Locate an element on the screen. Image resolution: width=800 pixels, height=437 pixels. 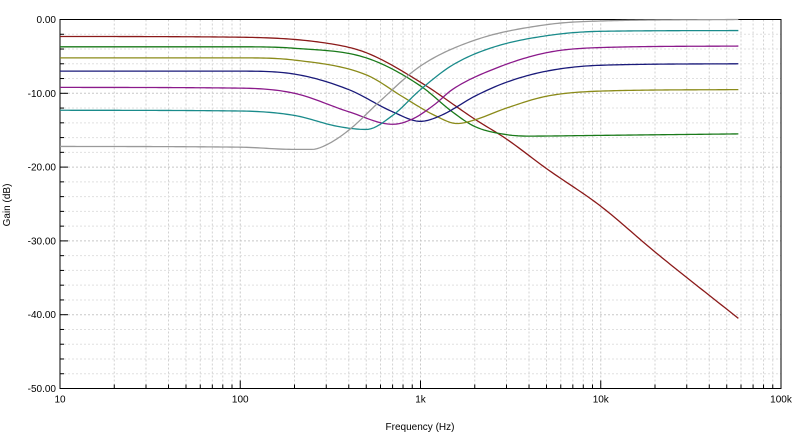
y-tick-label: -40.00 is located at coordinates (42, 315).